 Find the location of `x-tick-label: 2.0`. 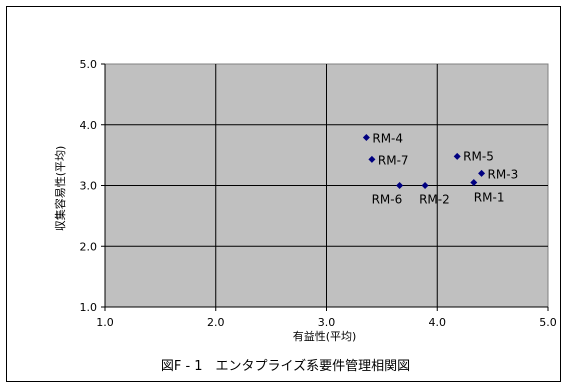

x-tick-label: 2.0 is located at coordinates (216, 322).